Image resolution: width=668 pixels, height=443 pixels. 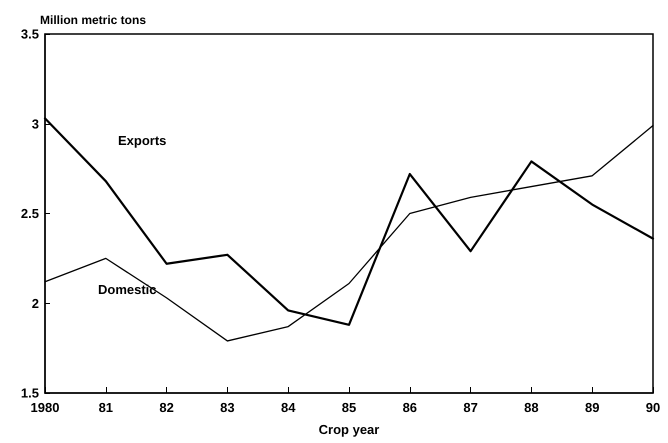 What do you see at coordinates (45, 407) in the screenshot?
I see `x-tick-label: 1980` at bounding box center [45, 407].